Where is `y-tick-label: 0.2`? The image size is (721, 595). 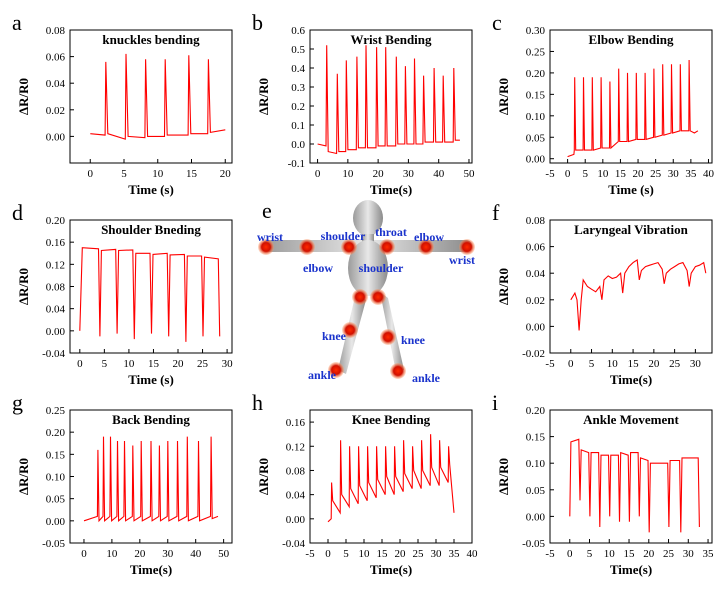 y-tick-label: 0.2 is located at coordinates (298, 107).